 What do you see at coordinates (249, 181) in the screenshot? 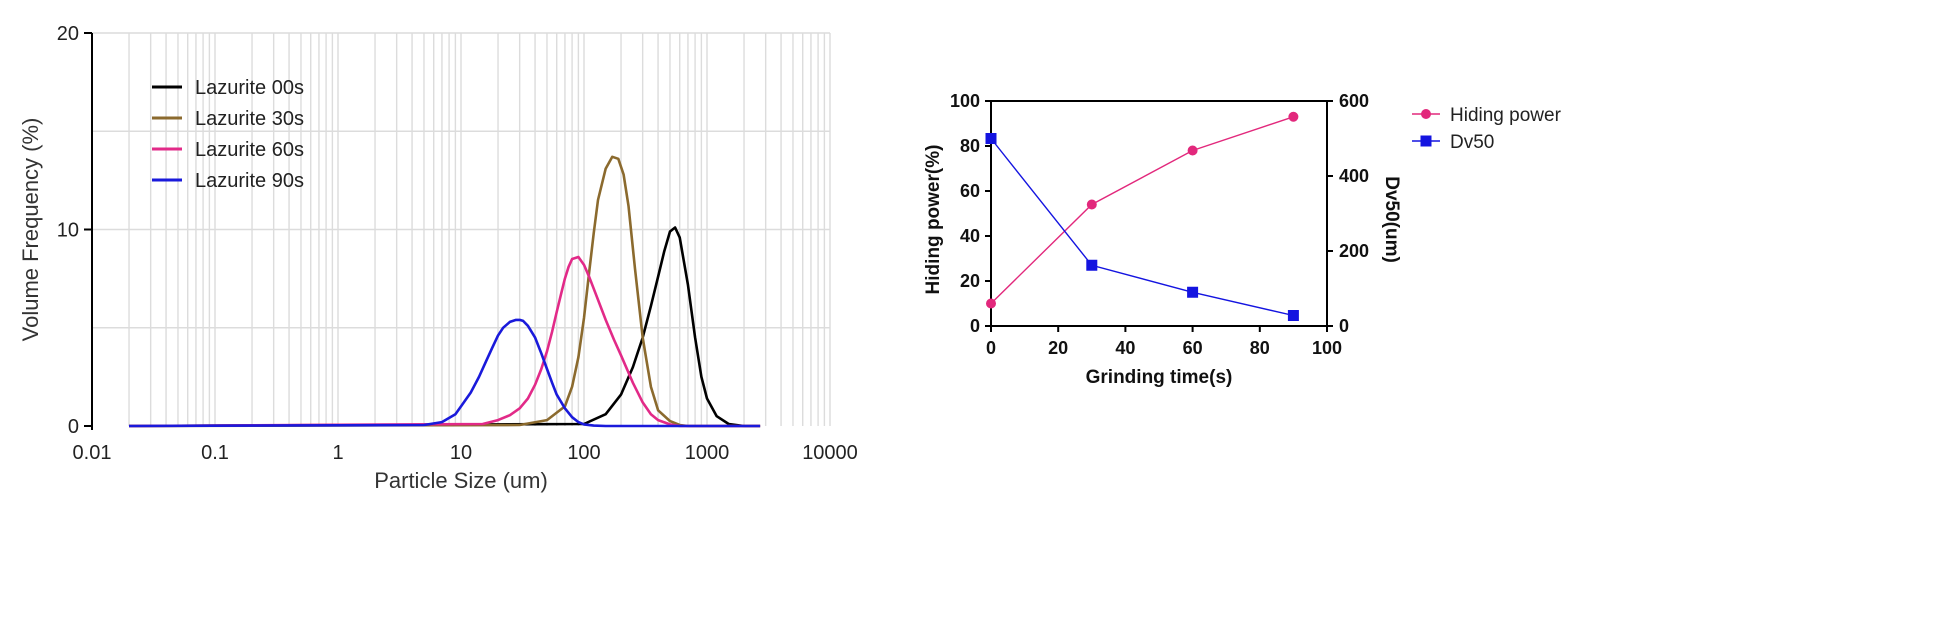
I see `c1-legend-label-3: Lazurite 90s` at bounding box center [249, 181].